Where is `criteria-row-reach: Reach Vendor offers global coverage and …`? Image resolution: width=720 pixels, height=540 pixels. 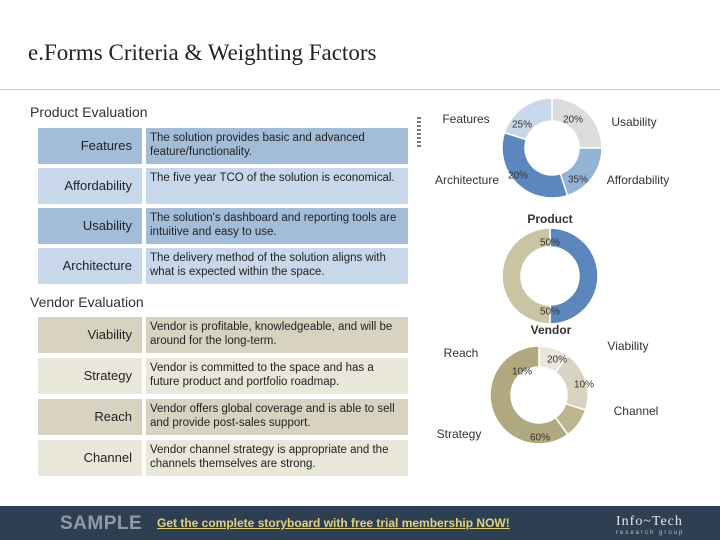 criteria-row-reach: Reach Vendor offers global coverage and … is located at coordinates (223, 417).